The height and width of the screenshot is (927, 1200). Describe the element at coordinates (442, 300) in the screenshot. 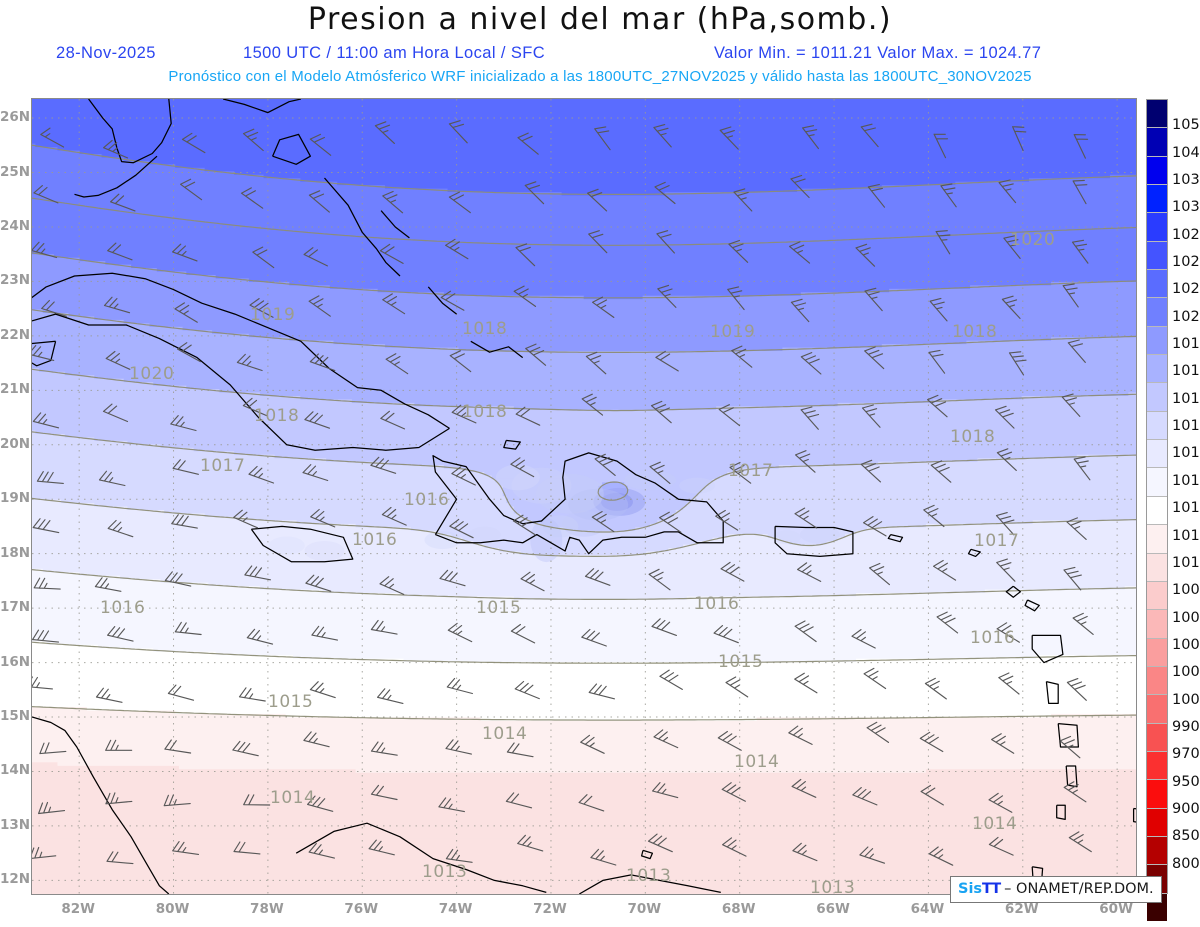

I see `coastline-bahamas5` at that location.